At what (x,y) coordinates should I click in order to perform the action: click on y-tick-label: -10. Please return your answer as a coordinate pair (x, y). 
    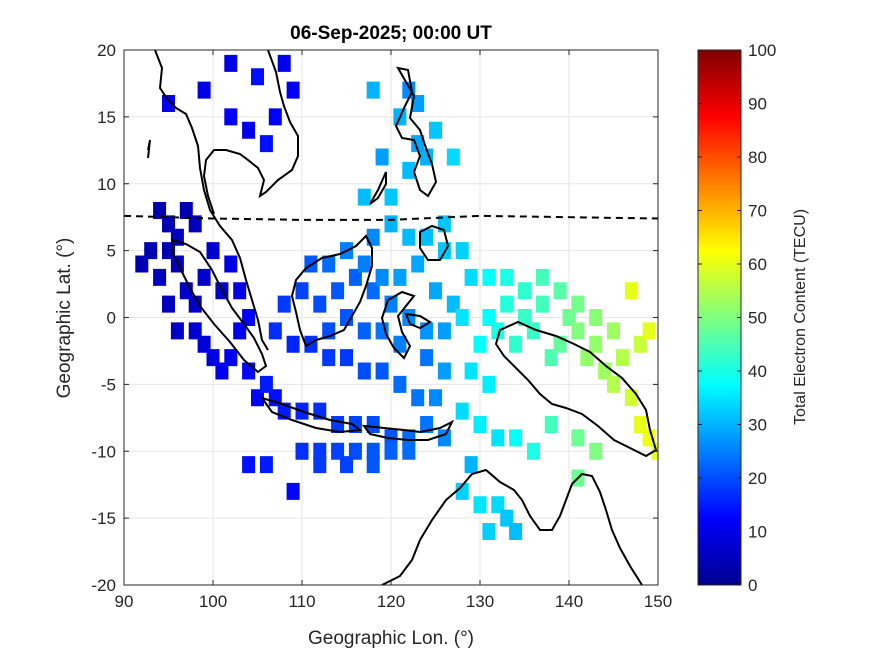
    Looking at the image, I should click on (103, 451).